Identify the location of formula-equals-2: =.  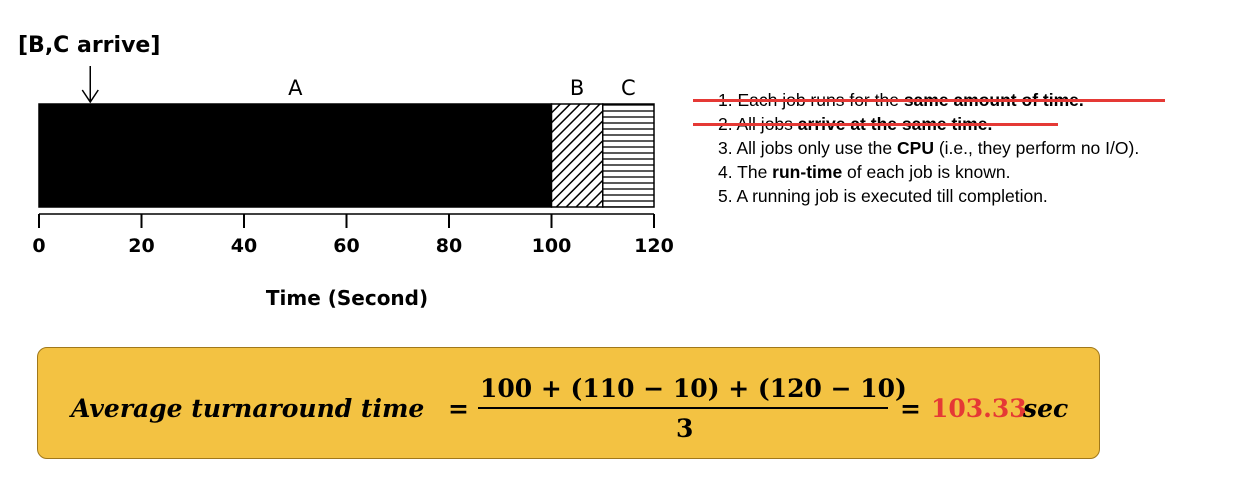
(910, 408).